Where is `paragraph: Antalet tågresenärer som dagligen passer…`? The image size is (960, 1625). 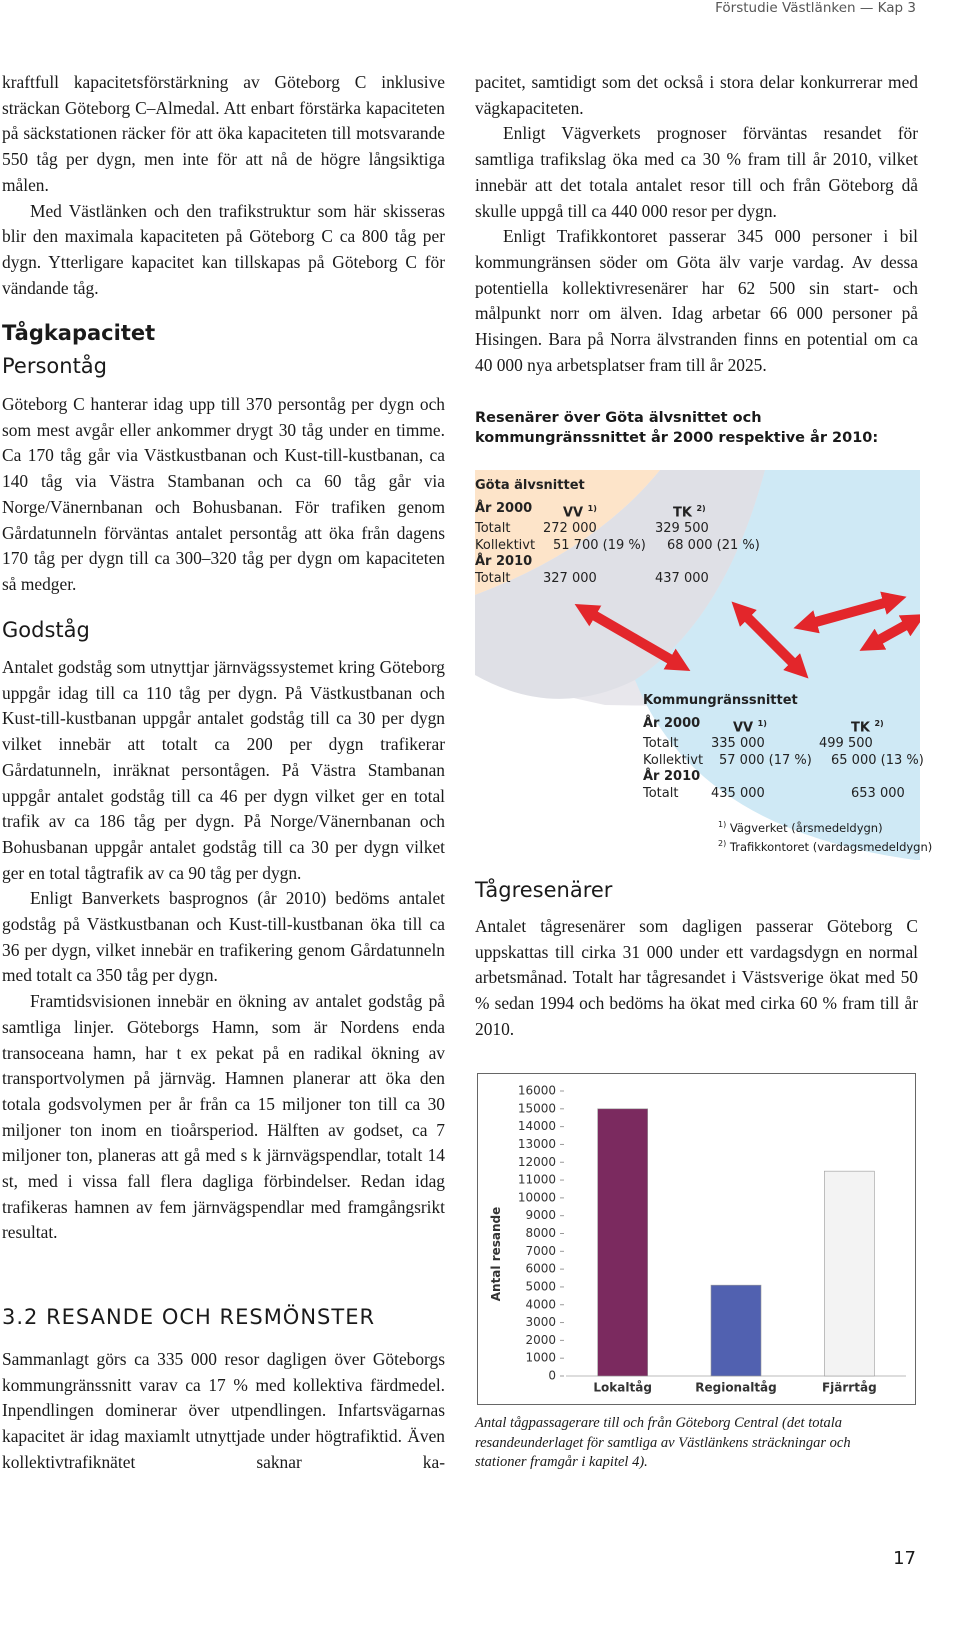 paragraph: Antalet tågresenärer som dagligen passer… is located at coordinates (696, 977).